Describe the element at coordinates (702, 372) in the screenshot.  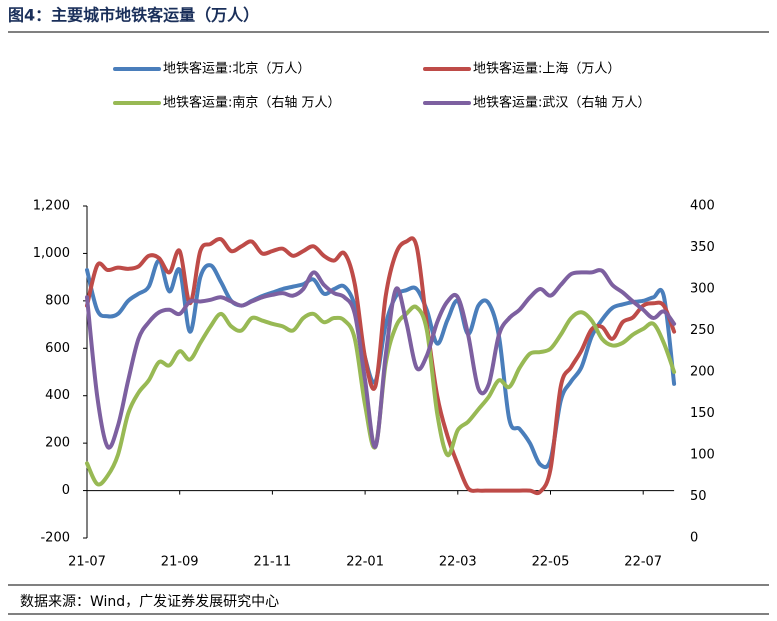
I see `y2-tick-label: 200` at that location.